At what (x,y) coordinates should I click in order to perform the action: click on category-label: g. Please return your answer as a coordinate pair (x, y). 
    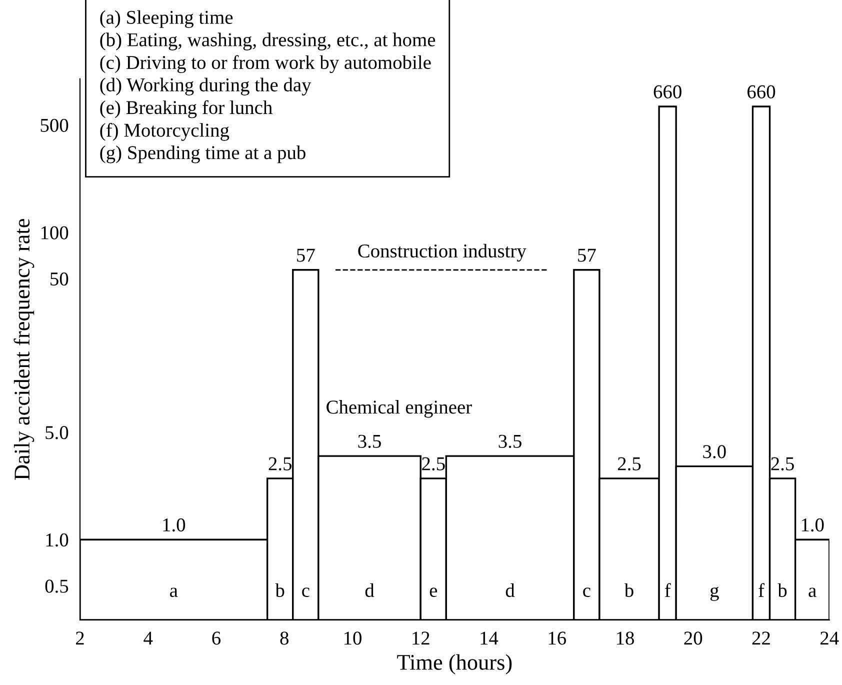
    Looking at the image, I should click on (714, 593).